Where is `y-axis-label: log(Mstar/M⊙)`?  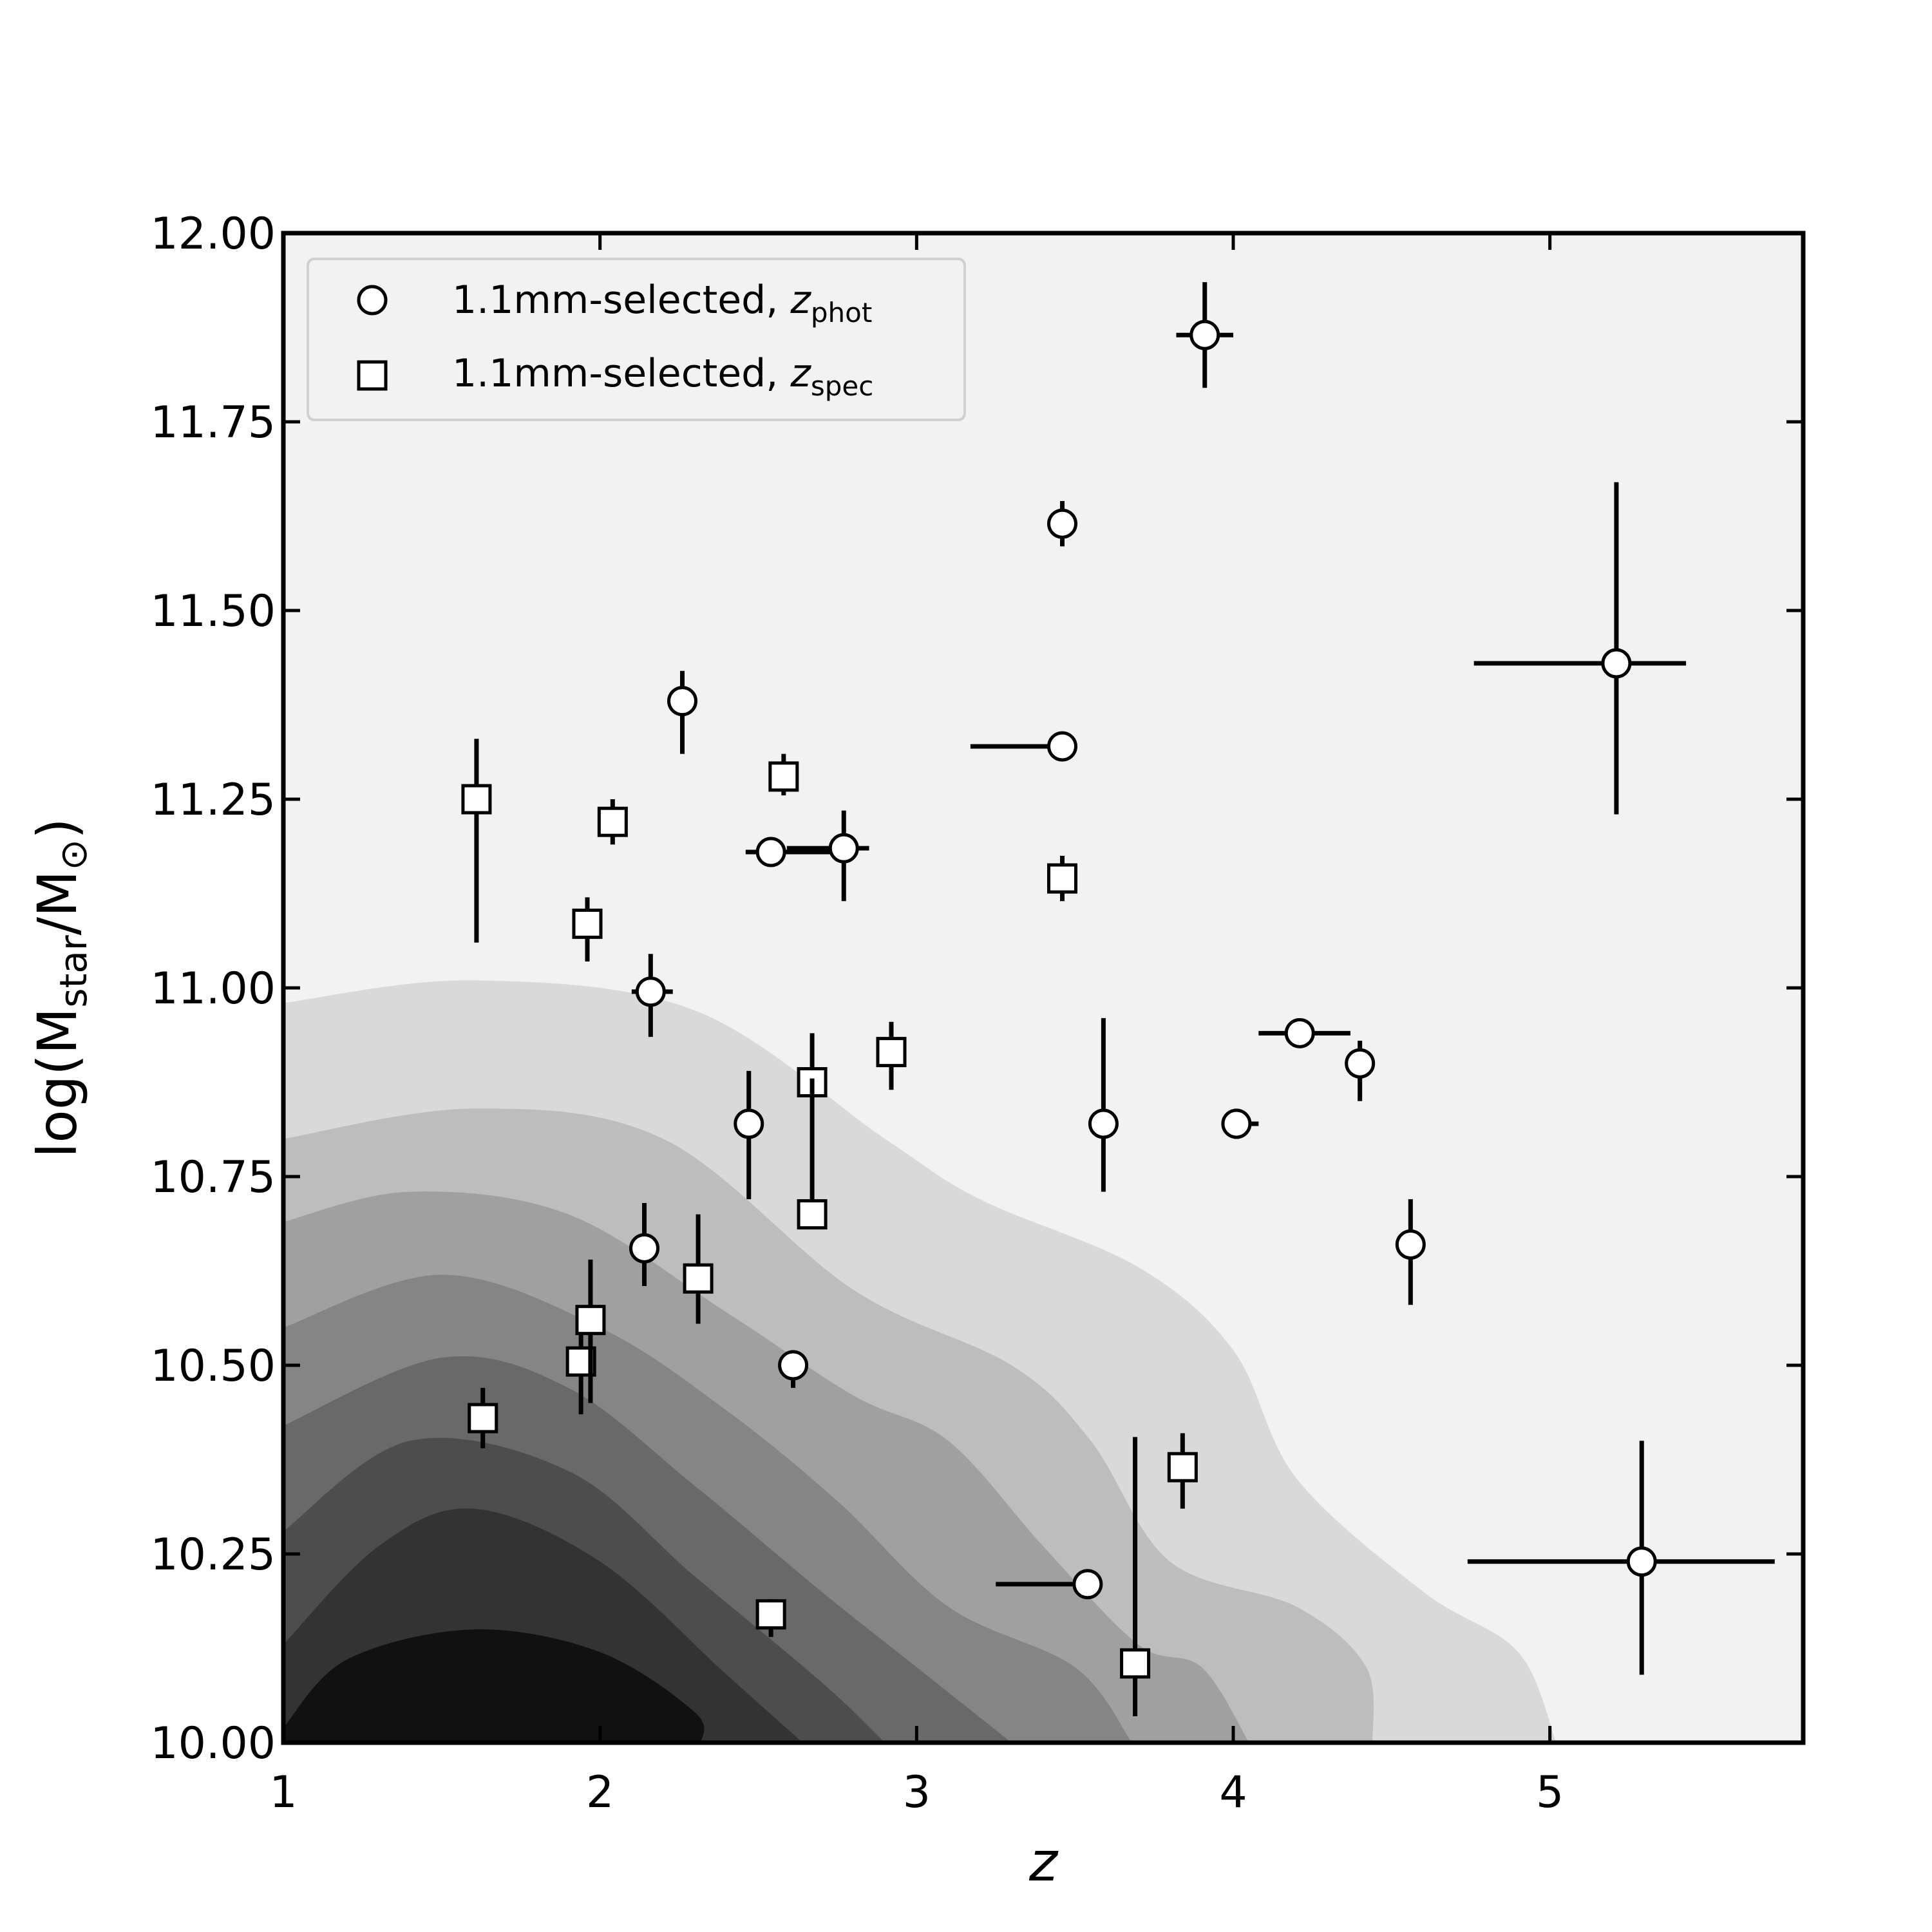 y-axis-label: log(Mstar/M⊙) is located at coordinates (60, 988).